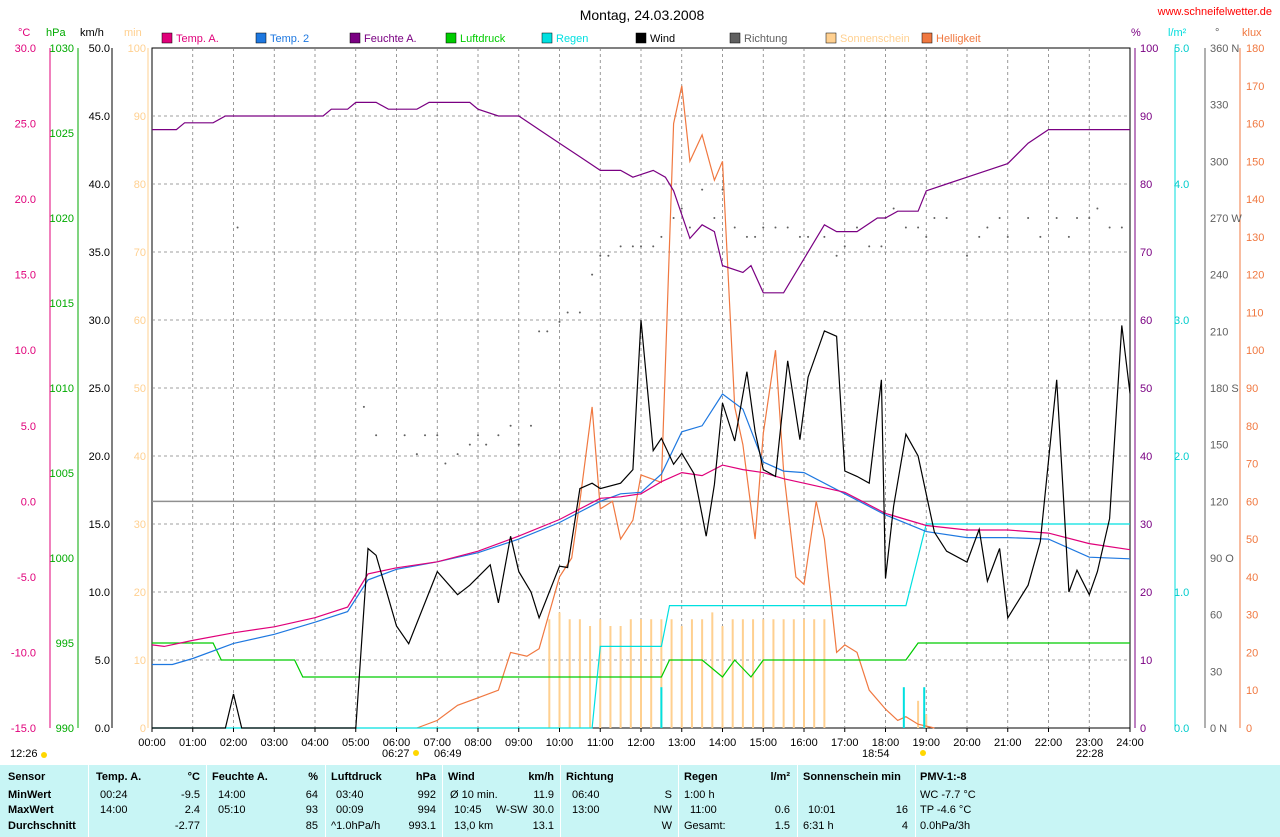 This screenshot has height=837, width=1280. What do you see at coordinates (99, 49) in the screenshot?
I see `wind-tick-label: 50.0` at bounding box center [99, 49].